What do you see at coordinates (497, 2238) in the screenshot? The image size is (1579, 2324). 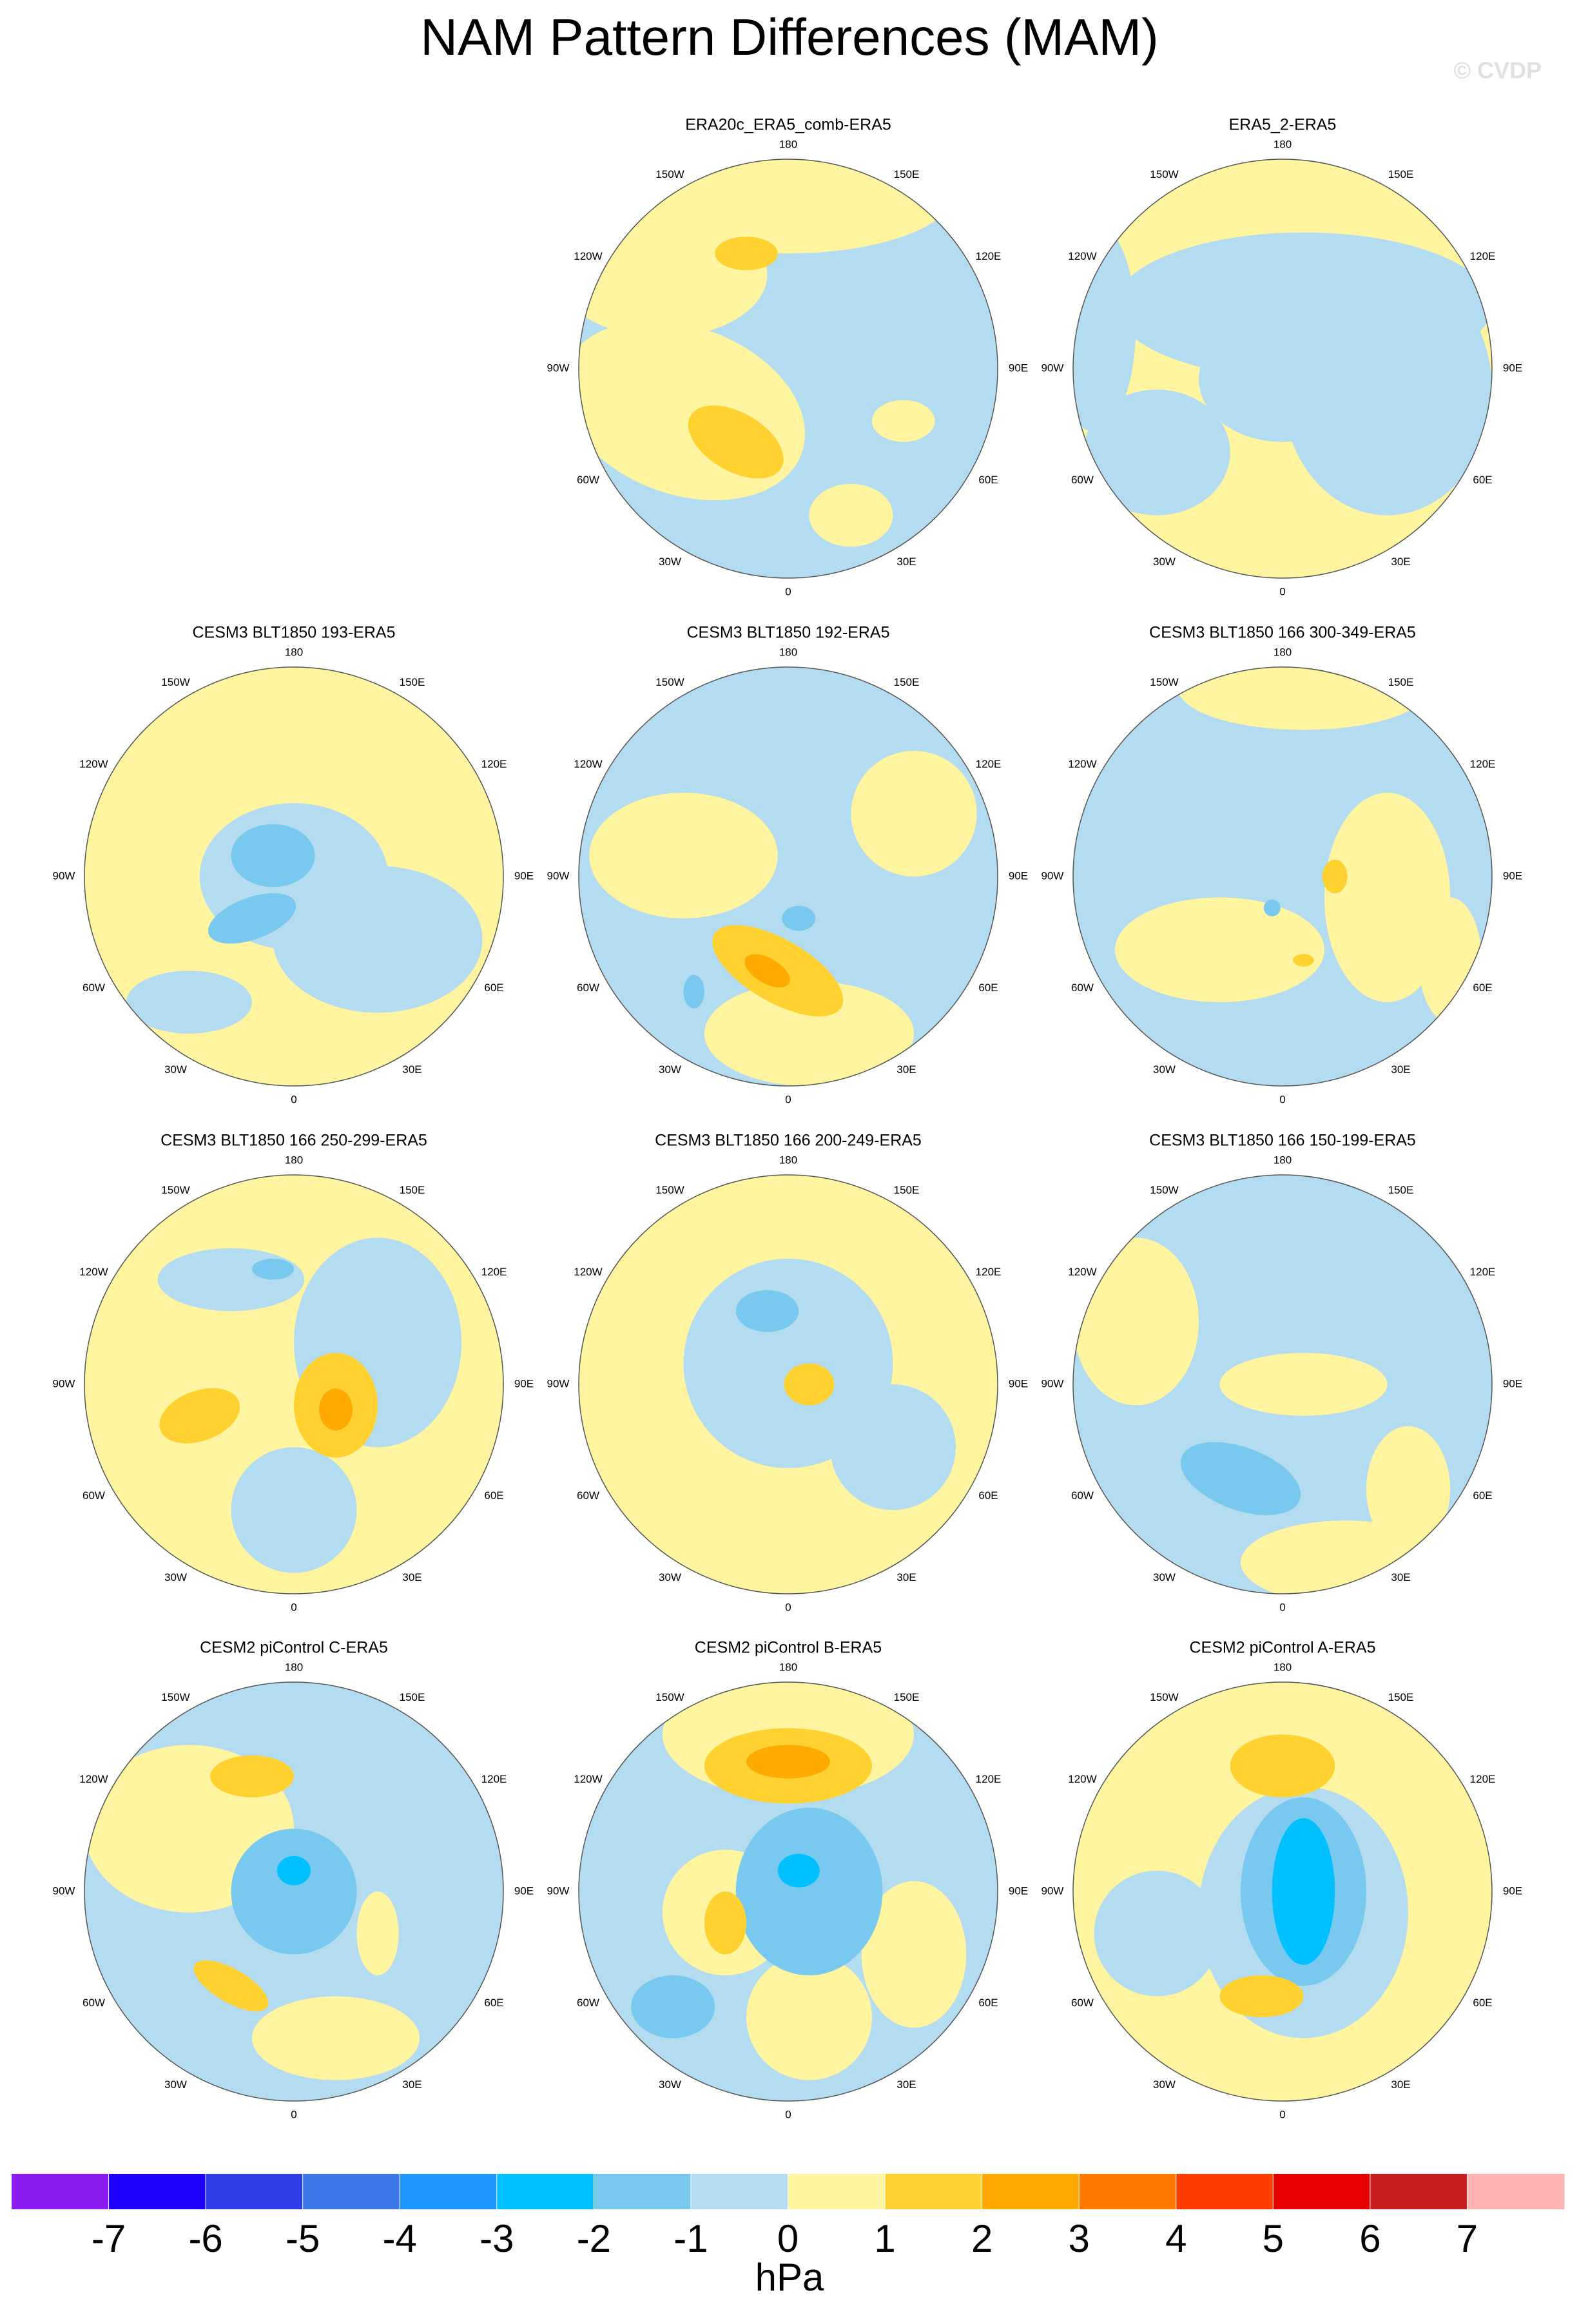 I see `tick-label: -3` at bounding box center [497, 2238].